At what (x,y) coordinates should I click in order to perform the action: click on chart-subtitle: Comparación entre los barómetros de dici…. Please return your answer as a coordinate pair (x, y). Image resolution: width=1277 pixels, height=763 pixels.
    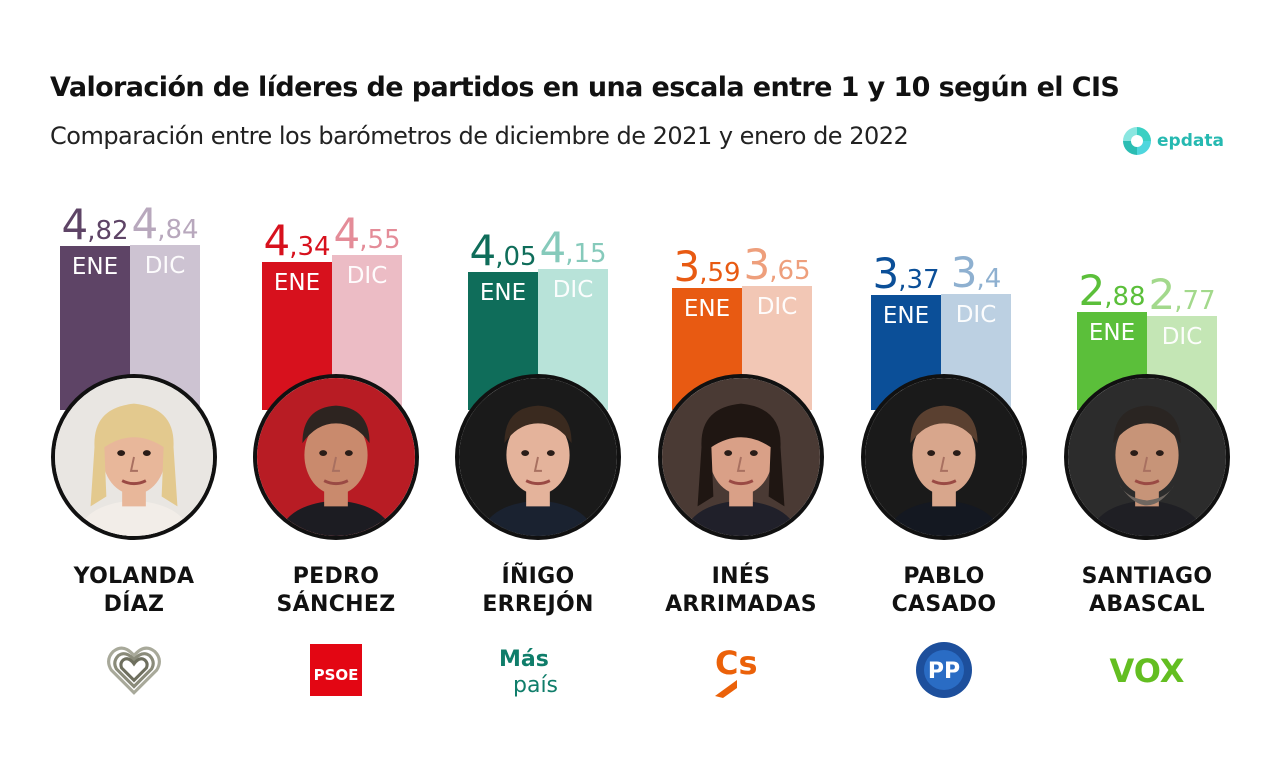
    Looking at the image, I should click on (479, 136).